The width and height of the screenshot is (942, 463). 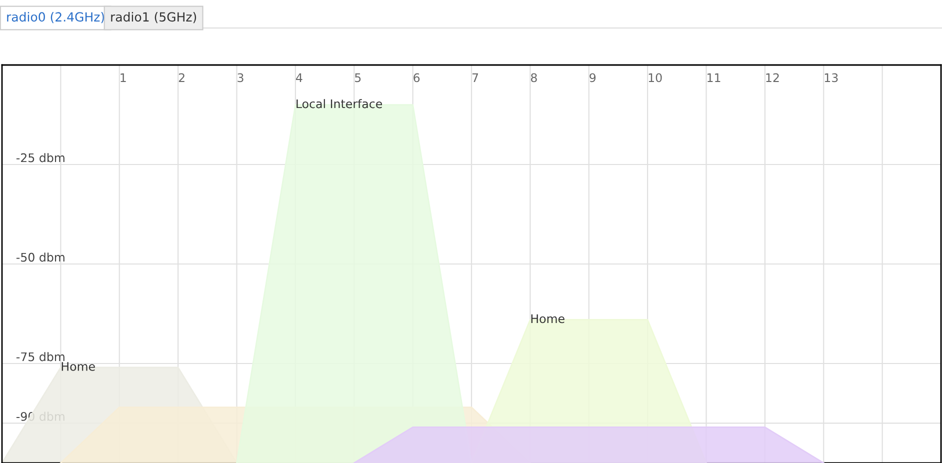 I want to click on series-label: Local Interface, so click(x=339, y=103).